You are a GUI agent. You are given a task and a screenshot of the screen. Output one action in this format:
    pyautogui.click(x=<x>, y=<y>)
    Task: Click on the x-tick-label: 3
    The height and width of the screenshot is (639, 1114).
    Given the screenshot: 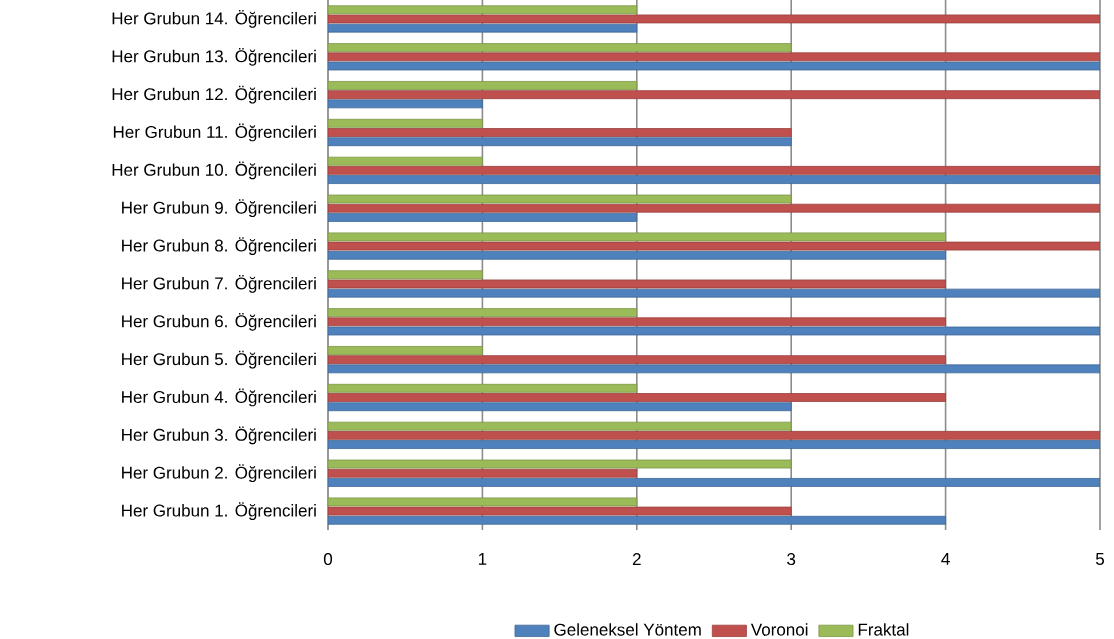 What is the action you would take?
    pyautogui.click(x=791, y=559)
    